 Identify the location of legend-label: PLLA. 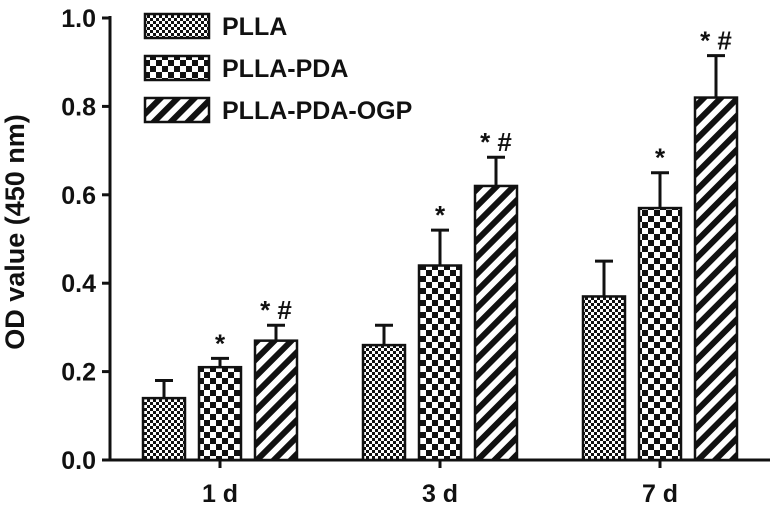
(254, 27).